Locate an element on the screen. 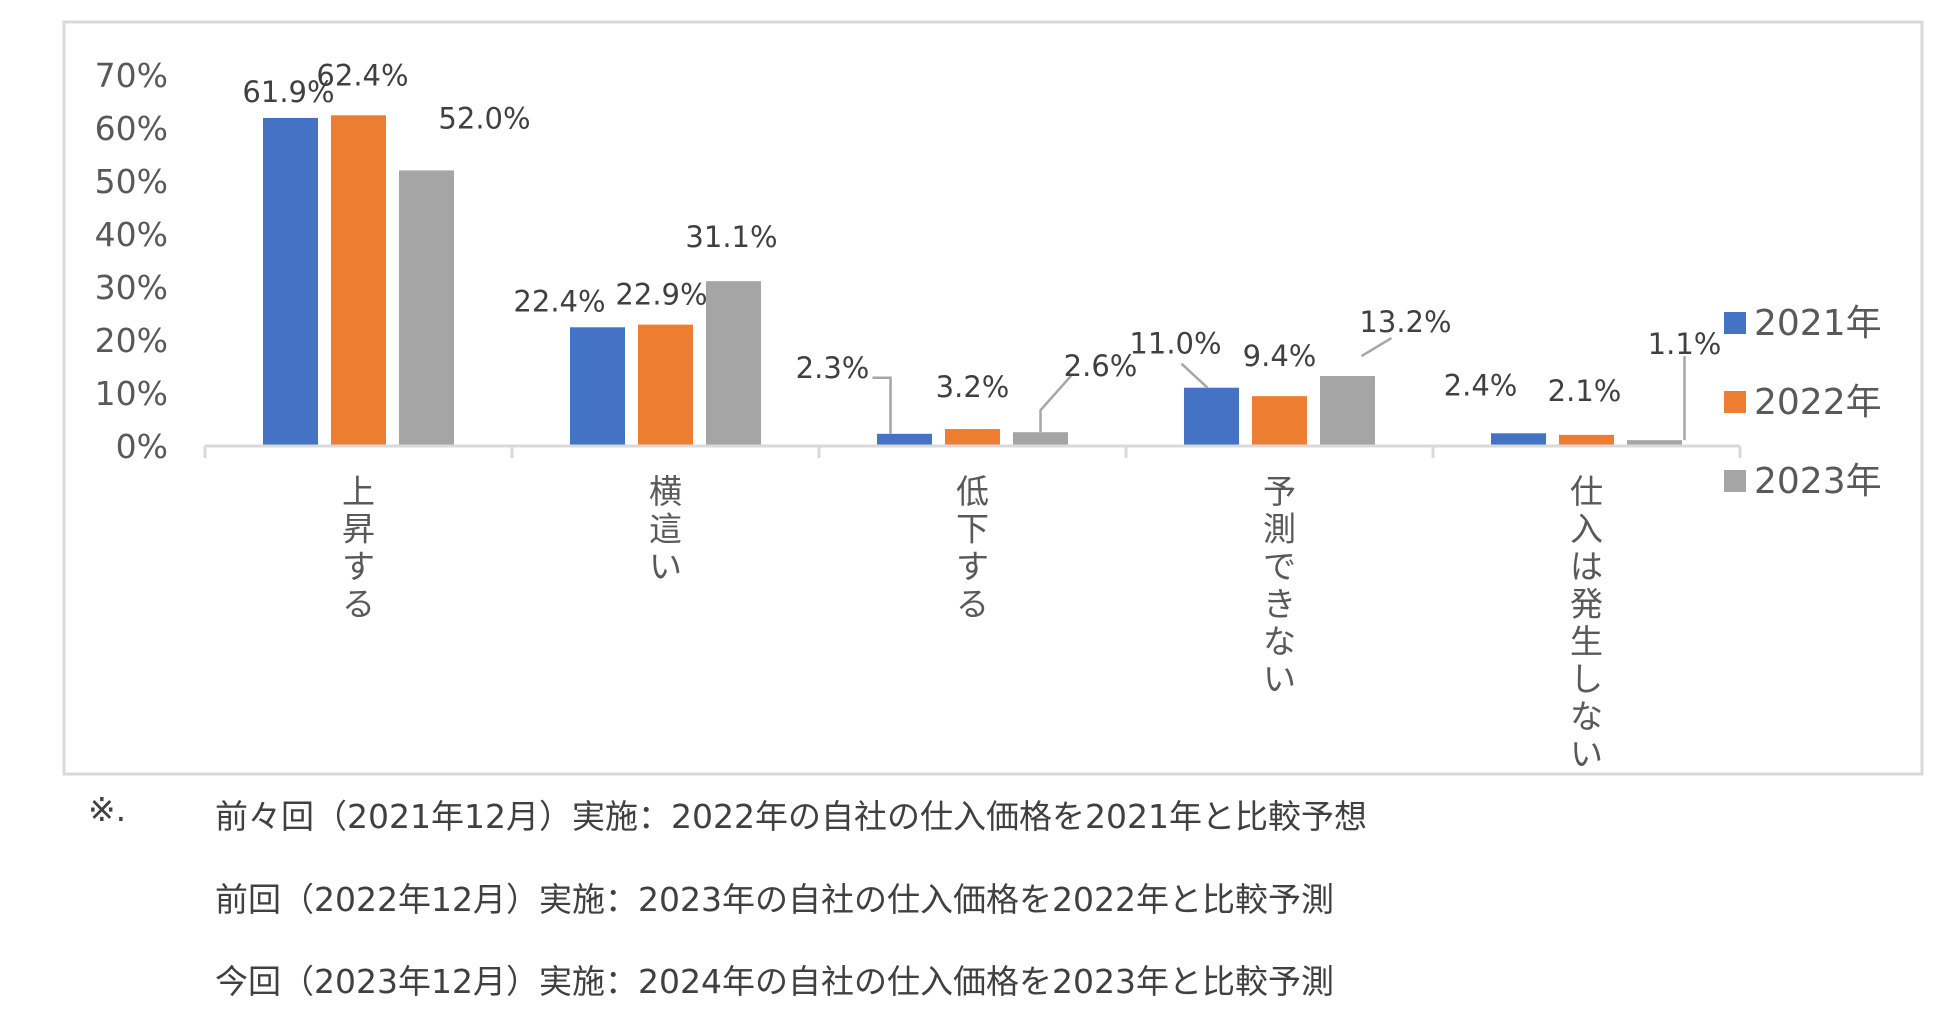  y-tick-label: 50% is located at coordinates (131, 181).